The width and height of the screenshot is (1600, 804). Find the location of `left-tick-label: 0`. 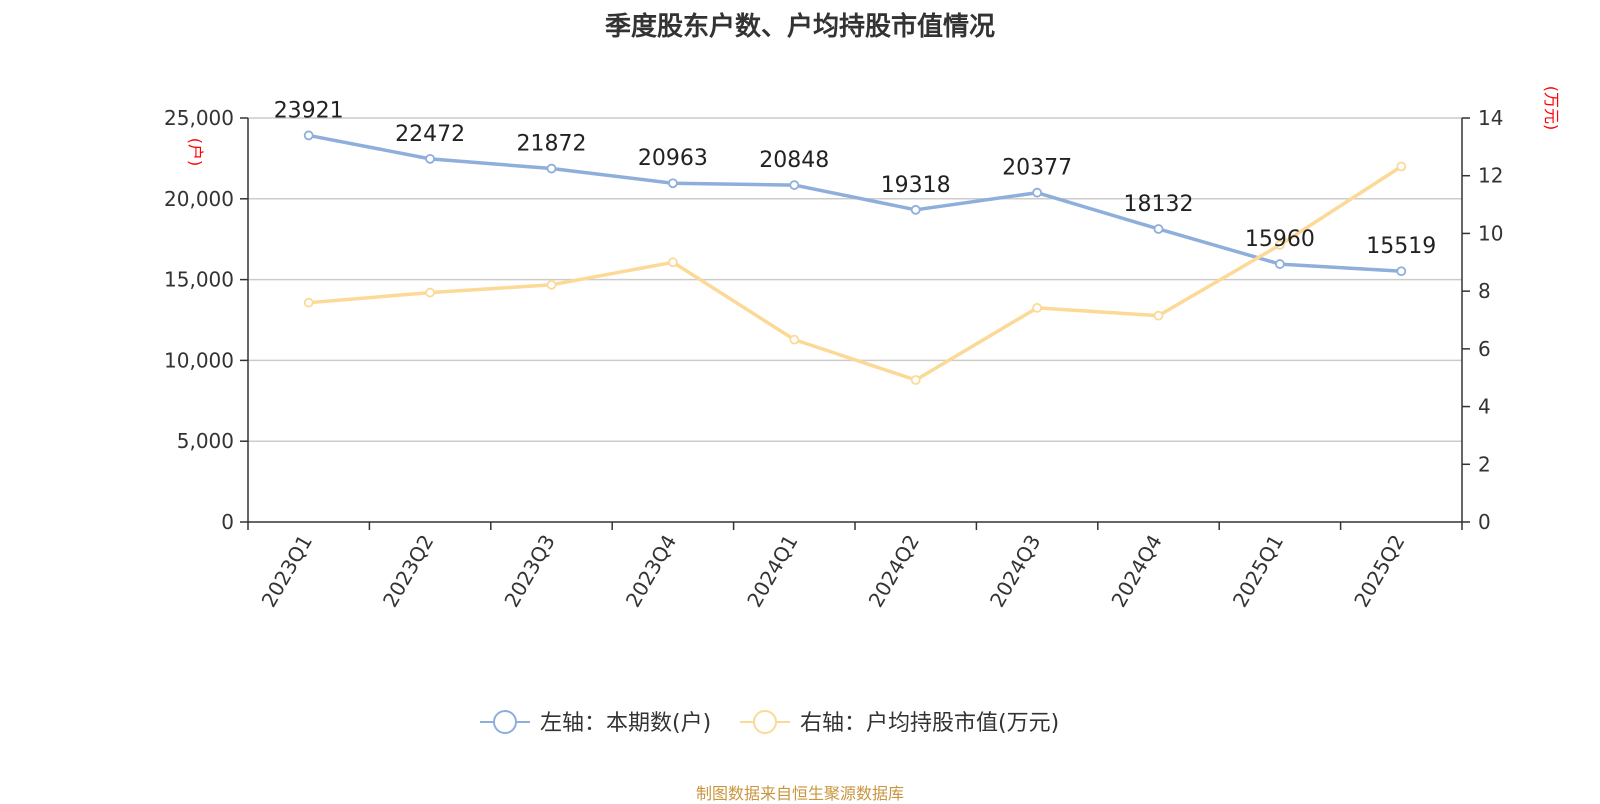

left-tick-label: 0 is located at coordinates (227, 522).